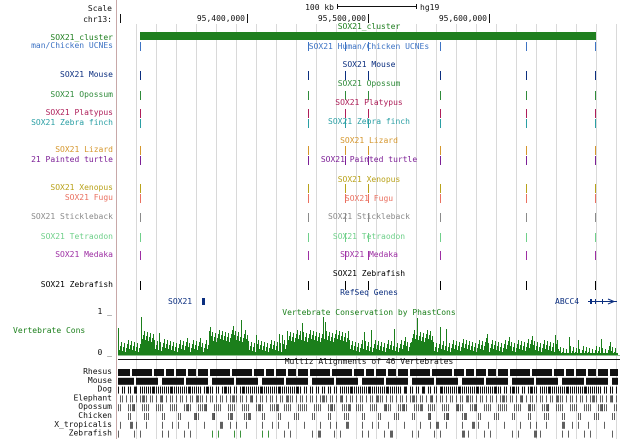  I want to click on track-label-sox21-tetraodon: SOX21 Tetraodon, so click(77, 236).